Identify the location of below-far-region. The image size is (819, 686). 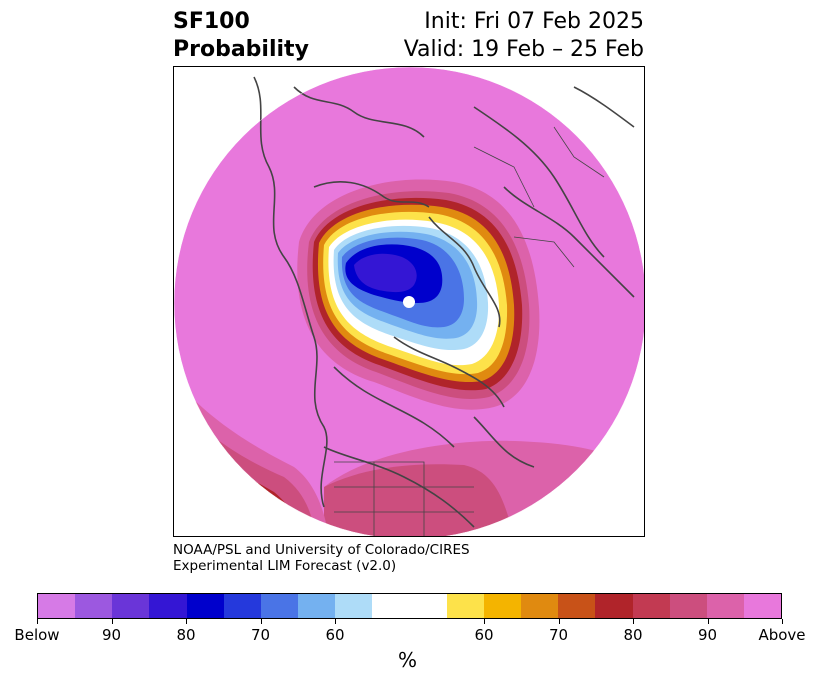
(385, 273).